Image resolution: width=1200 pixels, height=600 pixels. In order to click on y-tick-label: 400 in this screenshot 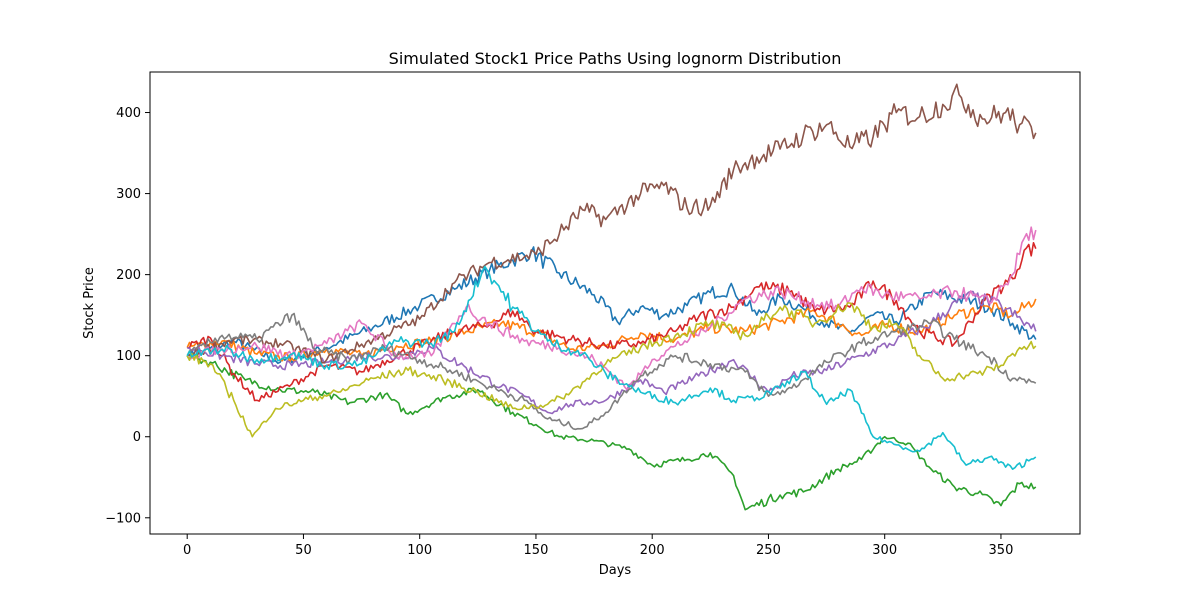, I will do `click(128, 113)`.